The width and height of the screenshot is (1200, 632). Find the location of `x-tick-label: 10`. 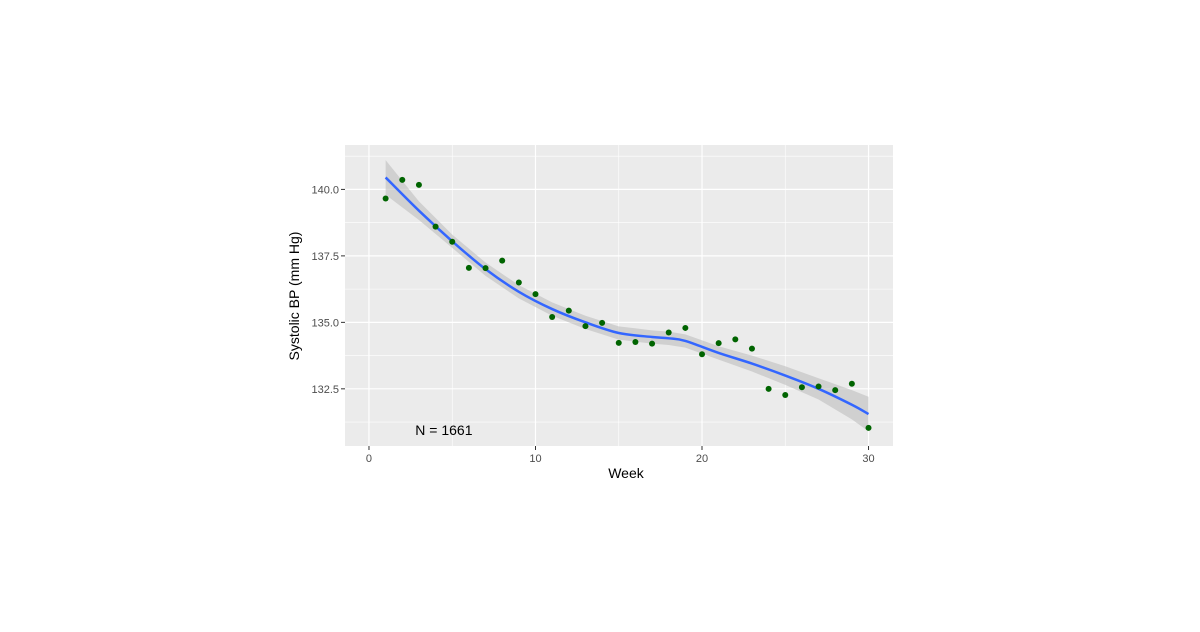

x-tick-label: 10 is located at coordinates (535, 459).